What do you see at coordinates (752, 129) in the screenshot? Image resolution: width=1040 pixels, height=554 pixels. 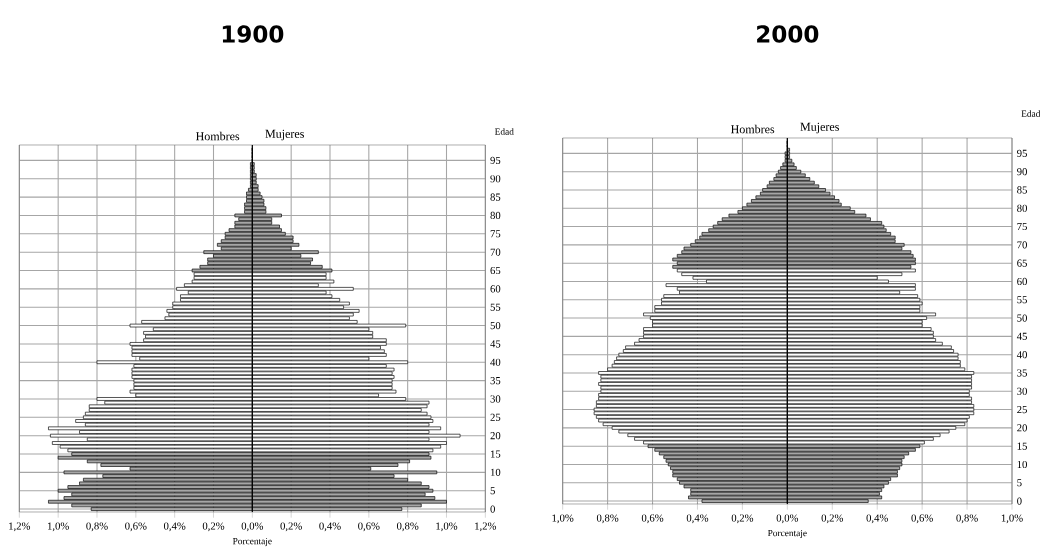 I see `series-label: Hombres` at bounding box center [752, 129].